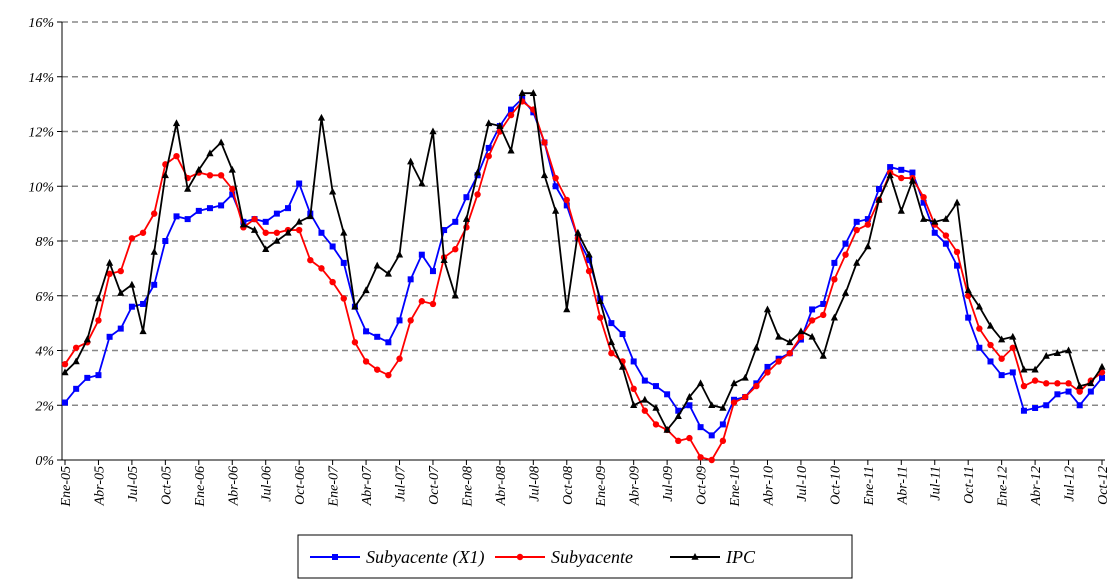  Describe the element at coordinates (233, 486) in the screenshot. I see `x-tick-label: Abr-06` at that location.